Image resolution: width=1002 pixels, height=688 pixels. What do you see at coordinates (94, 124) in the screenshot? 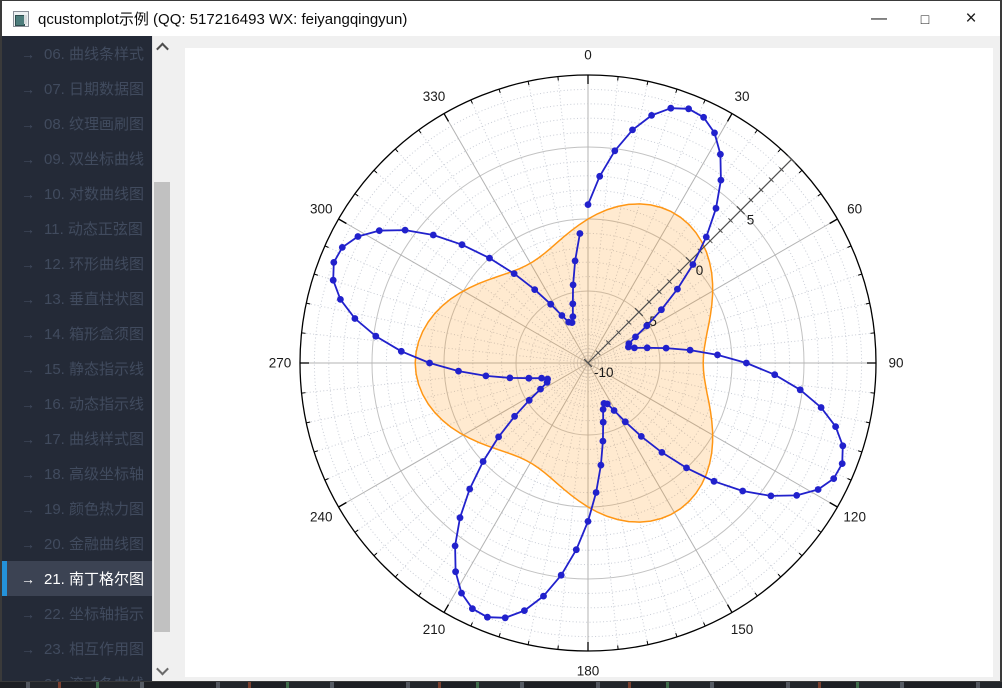
I see `sidebar-item-label: 08. 纹理画刷图` at bounding box center [94, 124].